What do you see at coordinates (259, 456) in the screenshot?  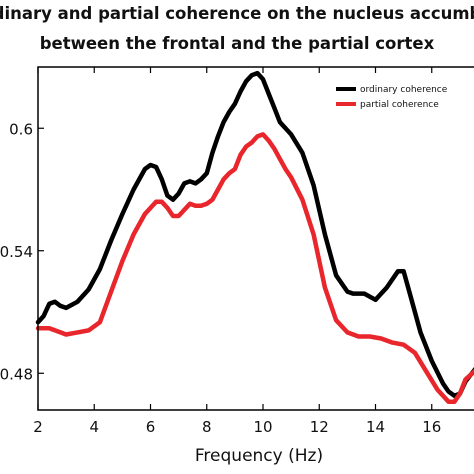 I see `x-axis-label: Frequency (Hz)` at bounding box center [259, 456].